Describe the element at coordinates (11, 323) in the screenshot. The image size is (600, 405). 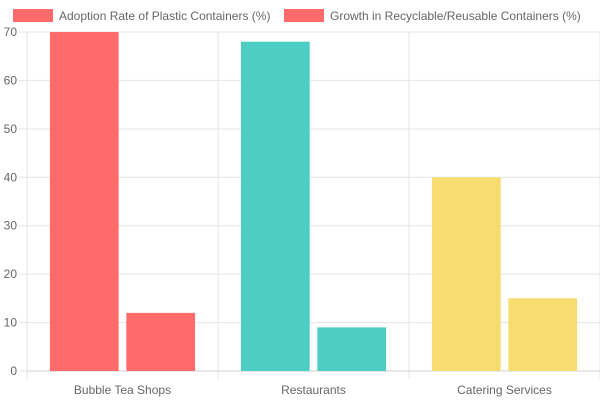
I see `y-tick-label: 10` at that location.